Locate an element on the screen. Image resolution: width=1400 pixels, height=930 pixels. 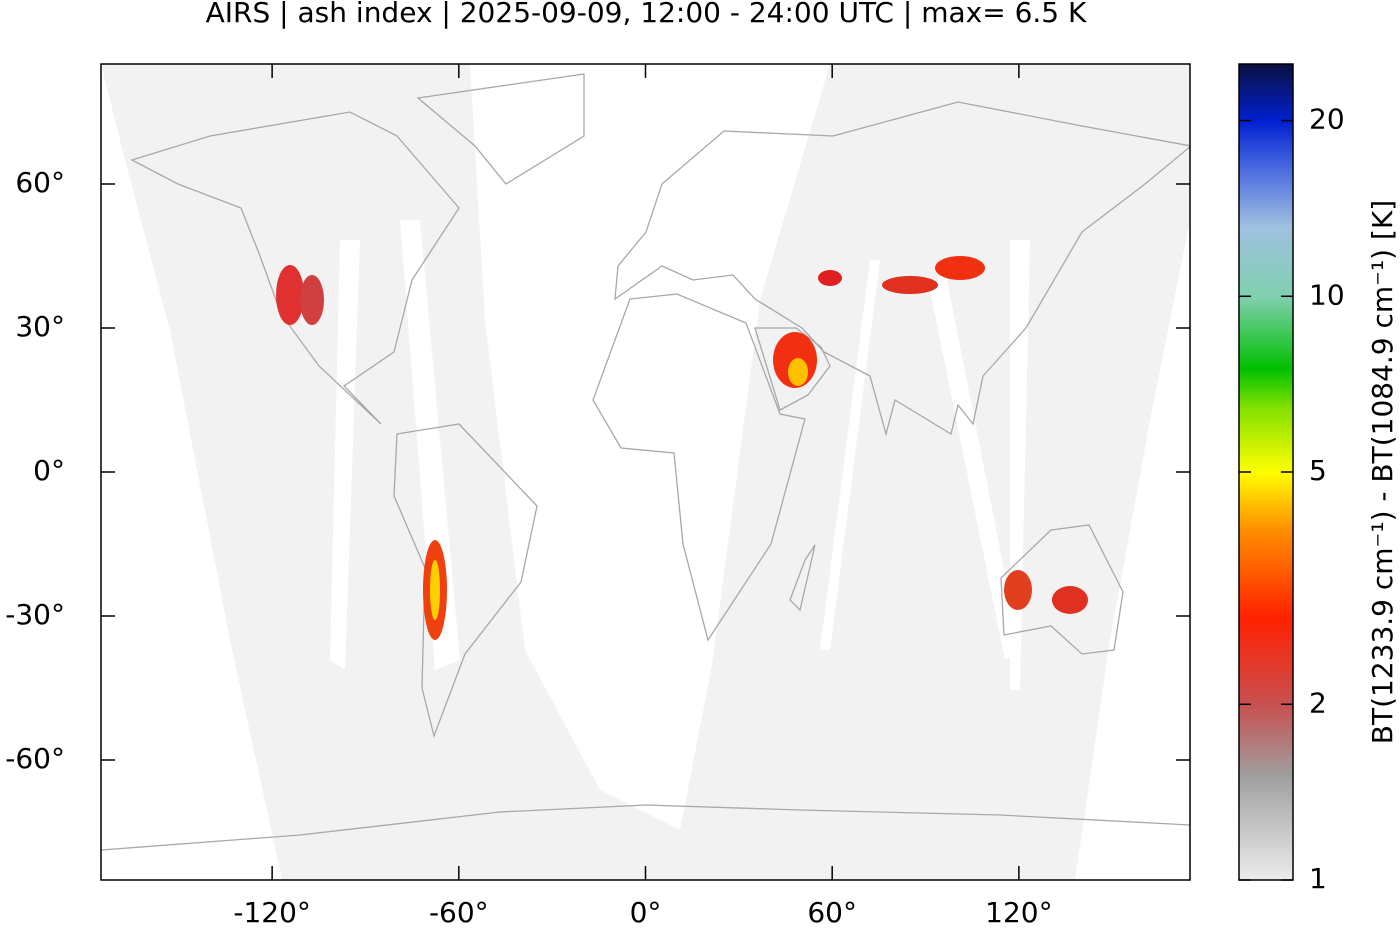
y-tick-label: 60° is located at coordinates (40, 182).